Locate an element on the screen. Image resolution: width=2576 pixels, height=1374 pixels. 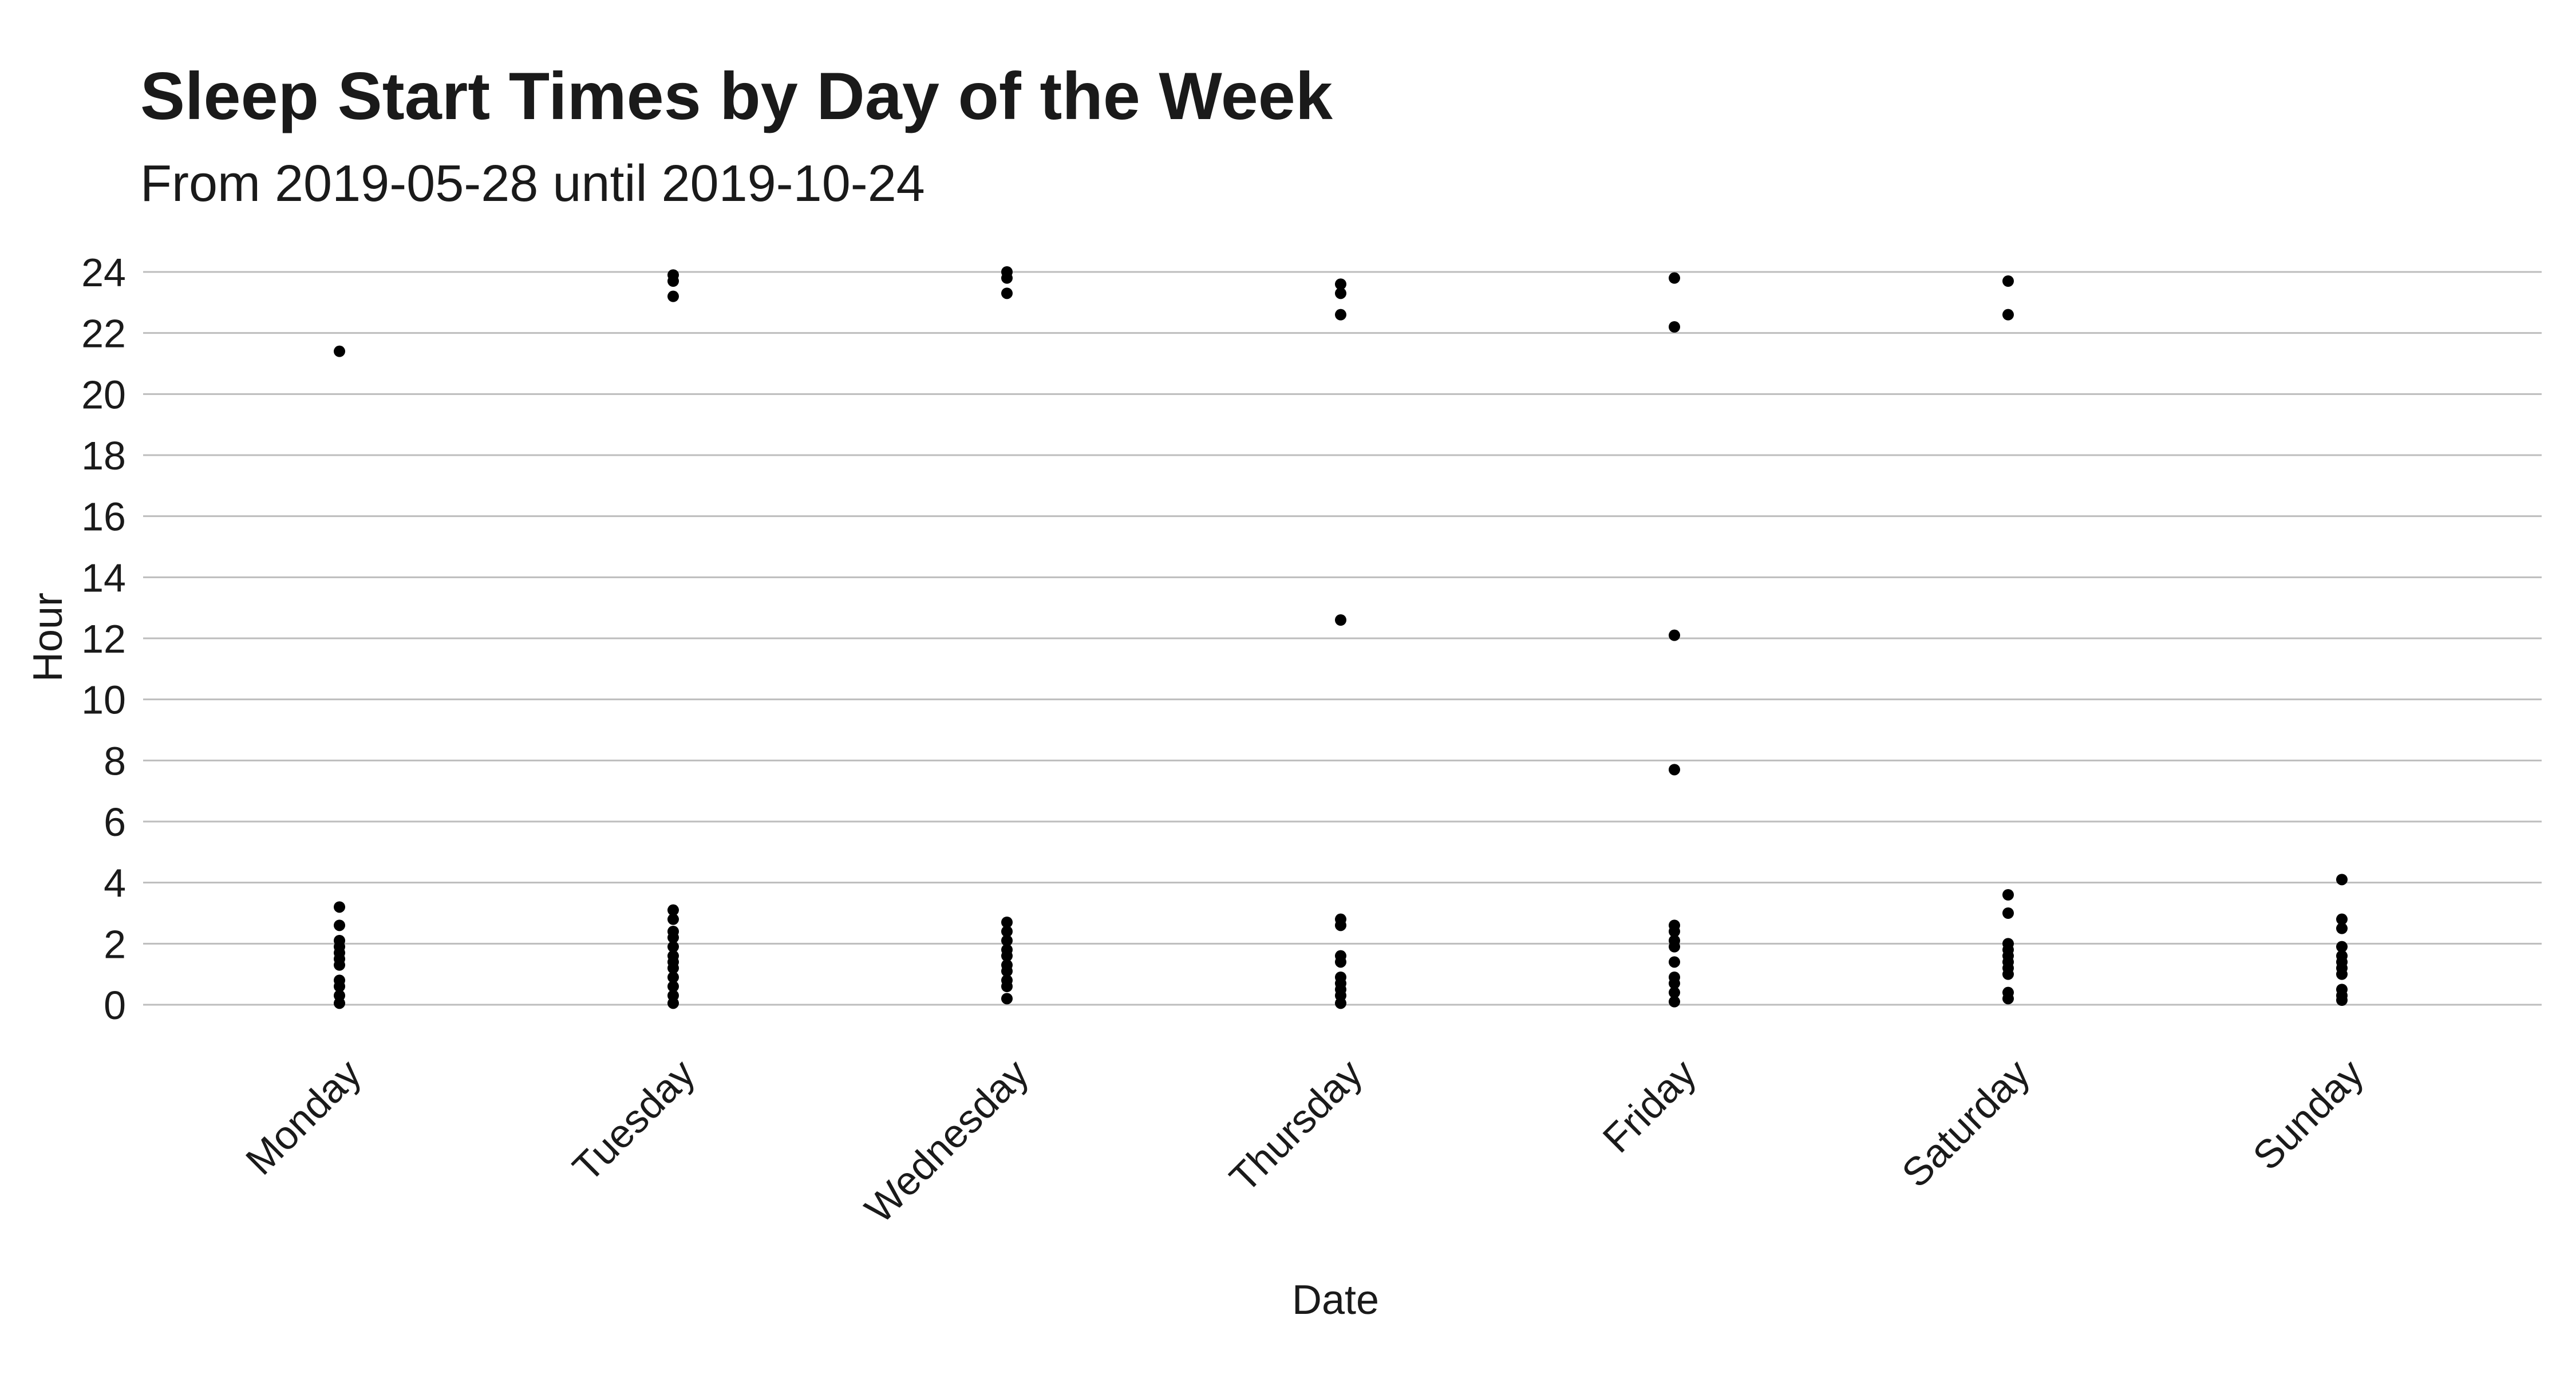
chart-title: Sleep Start Times by Day of the Week is located at coordinates (736, 95).